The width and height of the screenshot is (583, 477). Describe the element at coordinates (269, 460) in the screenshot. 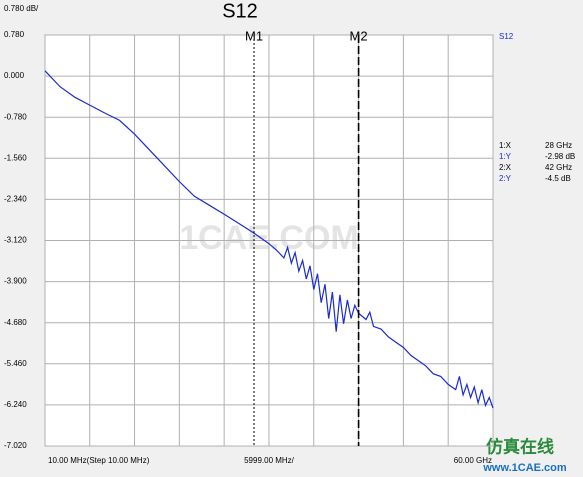

I see `x-mid-label: 5999.00 MHz/` at that location.